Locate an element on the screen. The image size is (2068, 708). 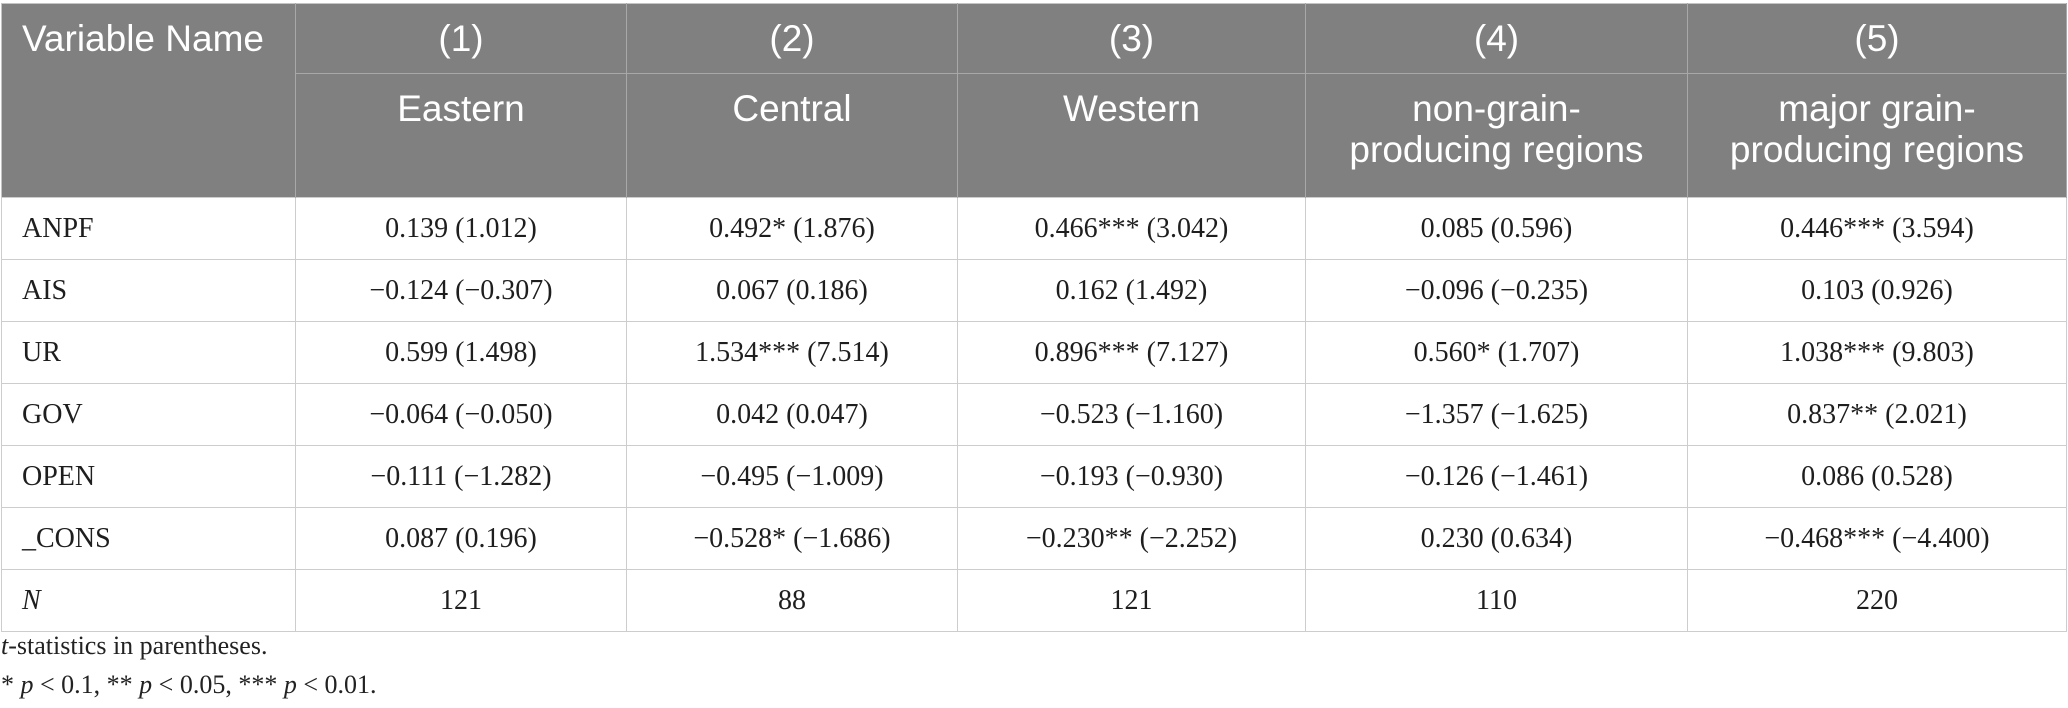
cell-ais-col2: 0.067 (0.186) is located at coordinates (792, 290).